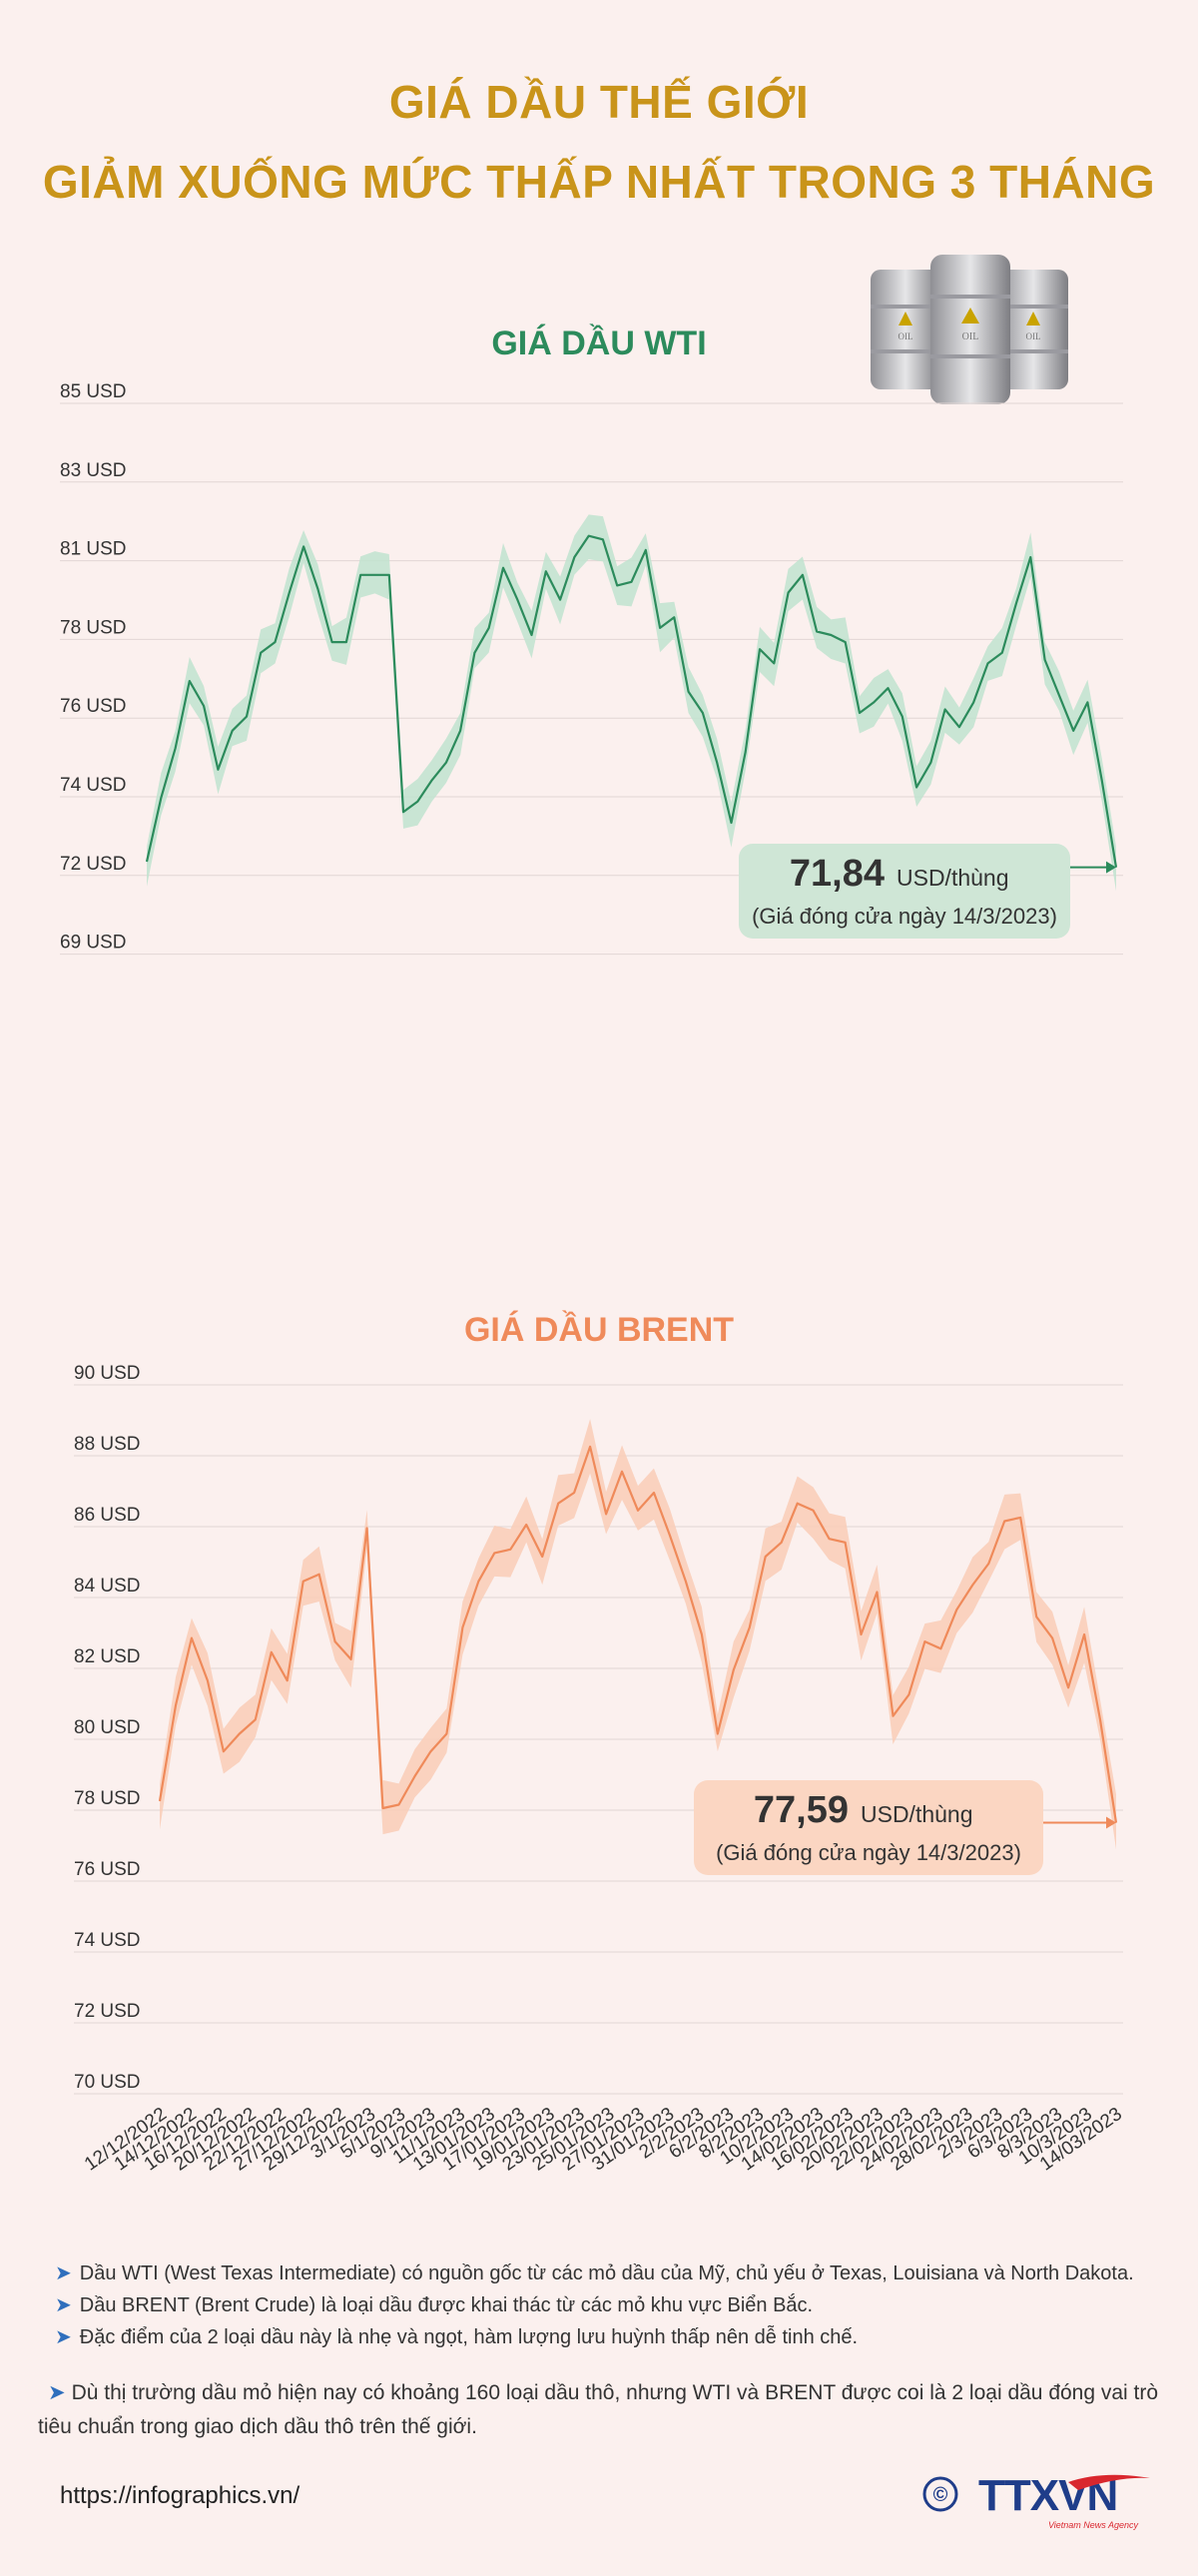 The width and height of the screenshot is (1198, 2576). Describe the element at coordinates (599, 102) in the screenshot. I see `main-title-line1: GIÁ DẦU THẾ GIỚI` at that location.